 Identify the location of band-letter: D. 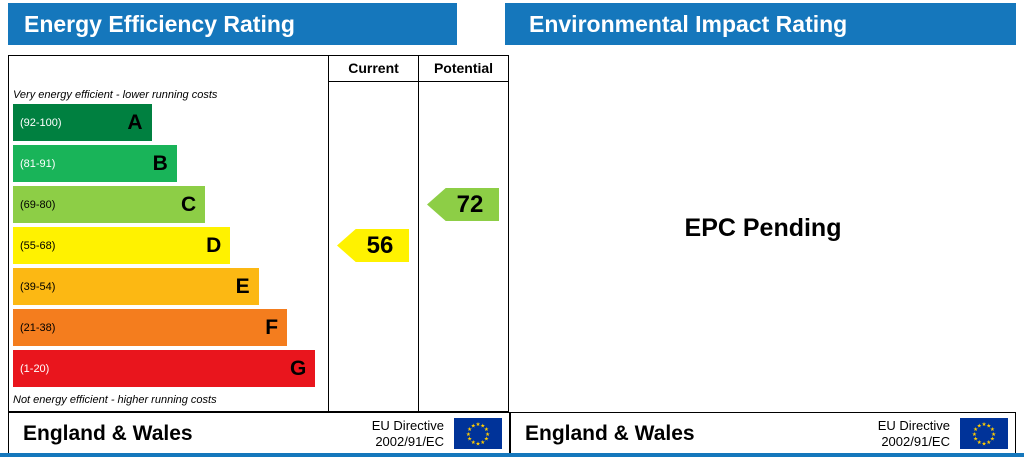
(214, 245).